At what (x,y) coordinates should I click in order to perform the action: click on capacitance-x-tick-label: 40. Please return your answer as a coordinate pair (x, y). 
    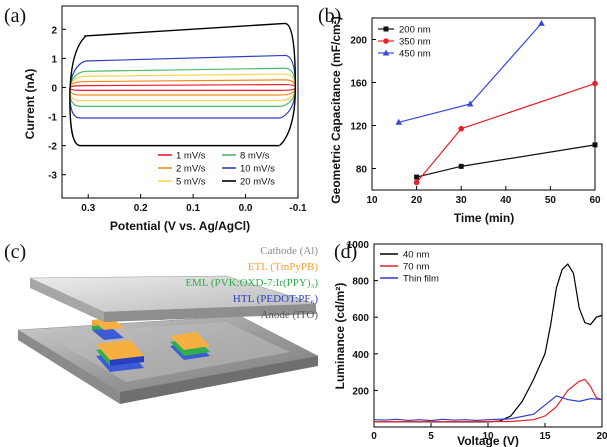
    Looking at the image, I should click on (506, 200).